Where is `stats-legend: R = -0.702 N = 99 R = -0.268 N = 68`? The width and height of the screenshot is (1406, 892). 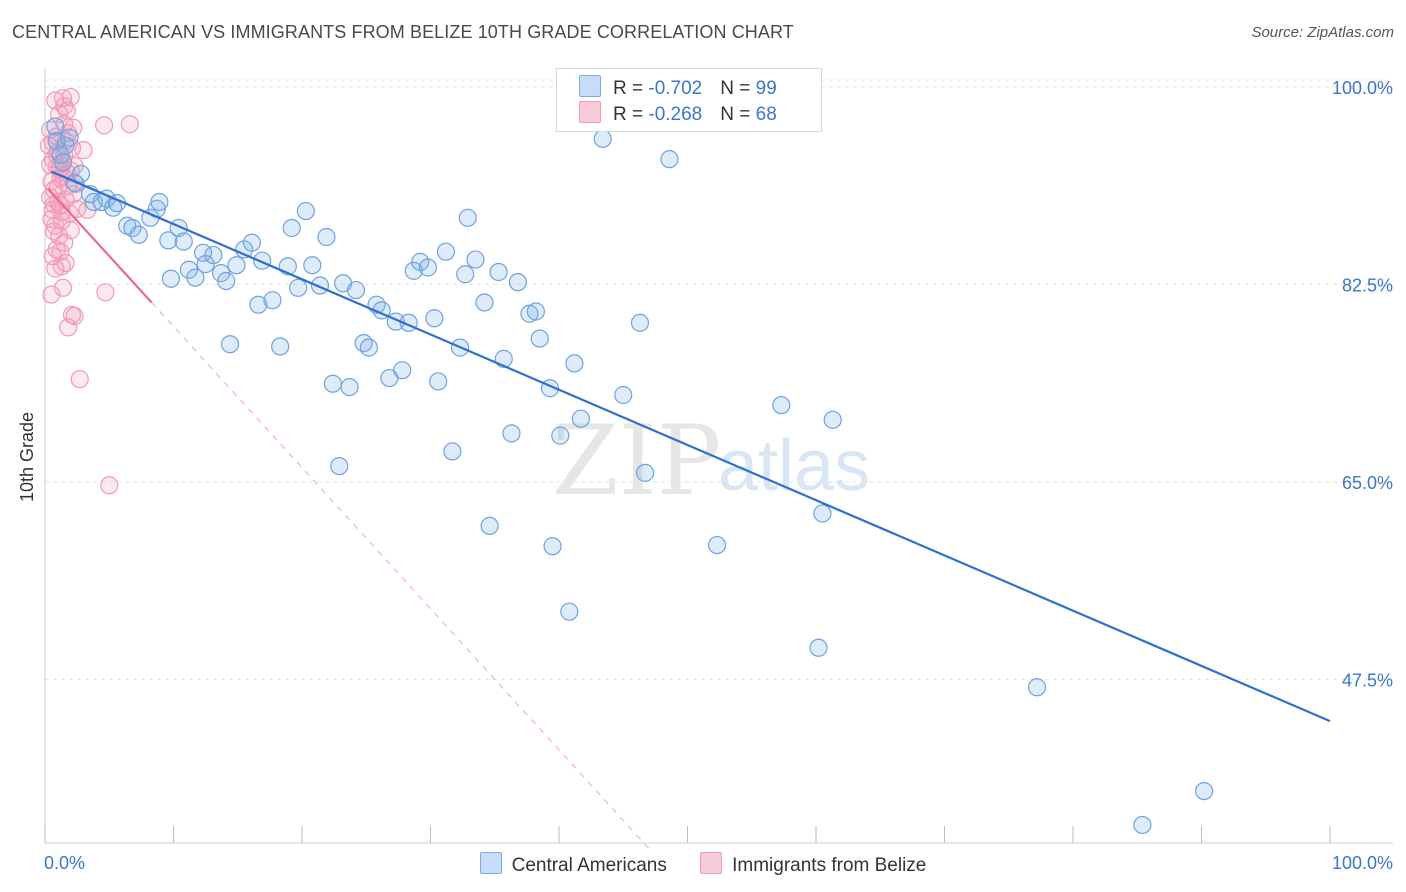 stats-legend: R = -0.702 N = 99 R = -0.268 N = 68 is located at coordinates (689, 100).